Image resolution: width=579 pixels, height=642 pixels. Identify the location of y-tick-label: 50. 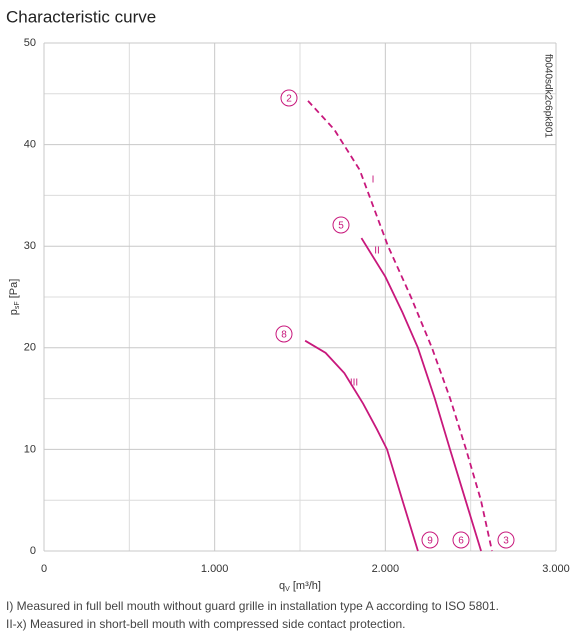
(30, 43).